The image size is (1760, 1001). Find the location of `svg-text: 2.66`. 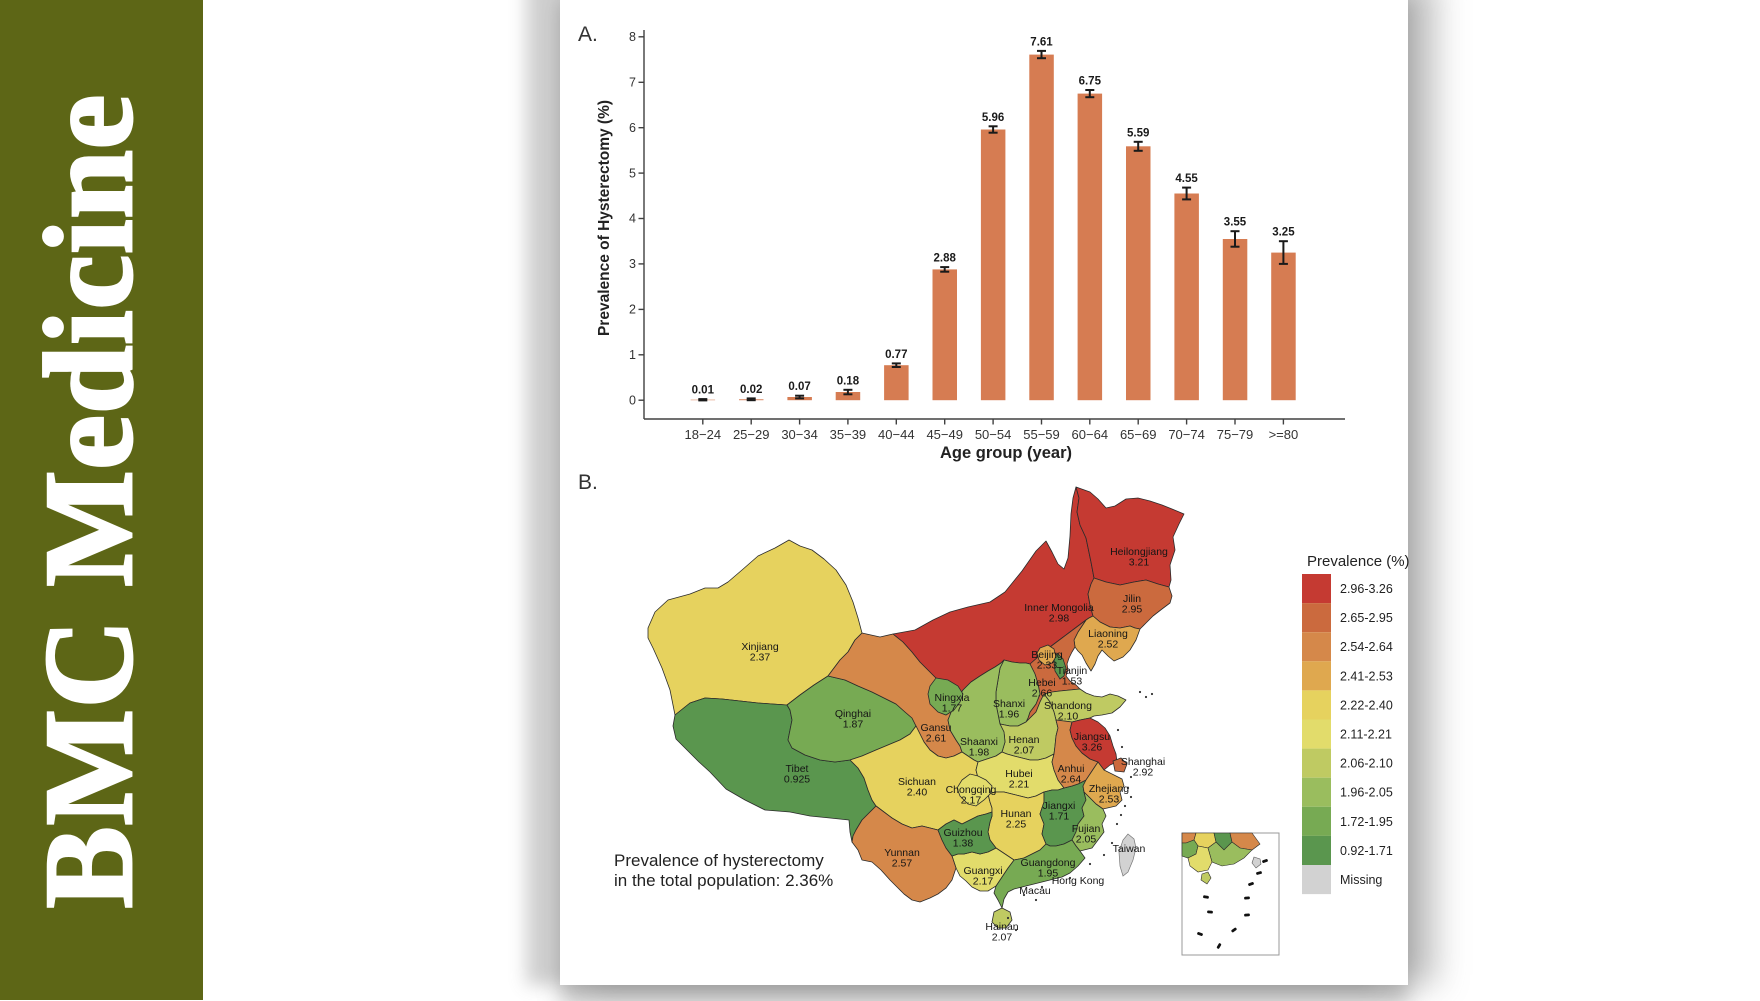

svg-text: 2.66 is located at coordinates (1042, 694).